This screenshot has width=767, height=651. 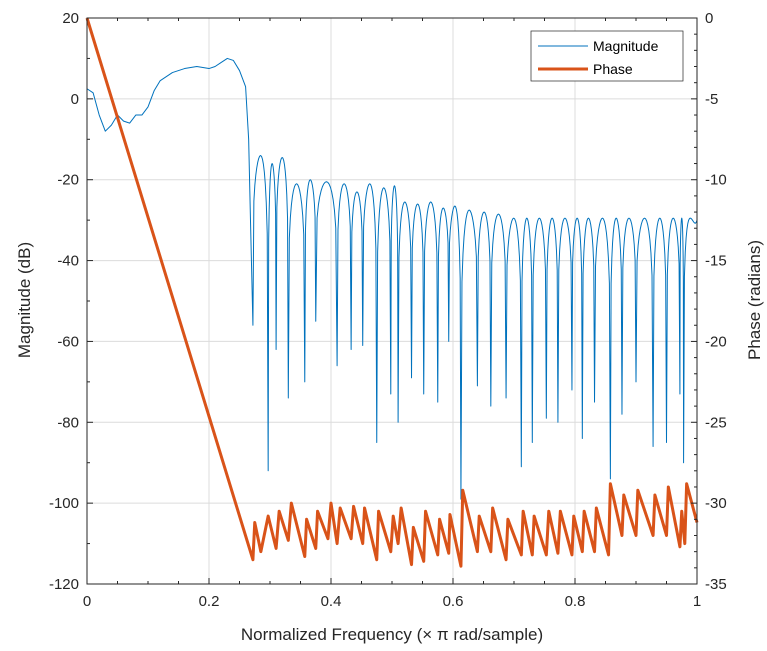 I want to click on legend-label-magnitude: Magnitude, so click(x=626, y=46).